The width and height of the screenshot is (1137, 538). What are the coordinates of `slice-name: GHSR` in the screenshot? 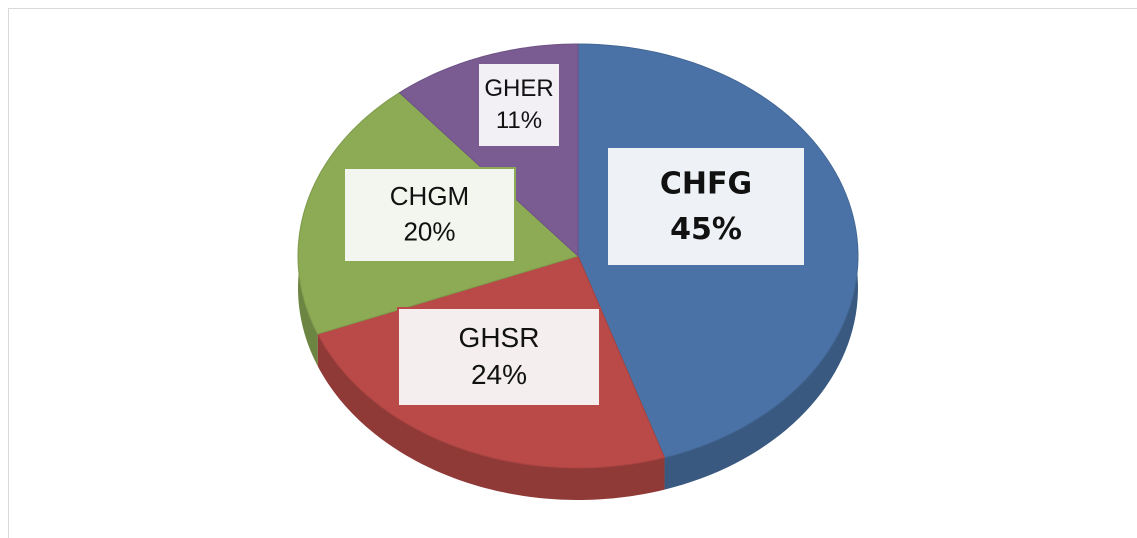 It's located at (499, 337).